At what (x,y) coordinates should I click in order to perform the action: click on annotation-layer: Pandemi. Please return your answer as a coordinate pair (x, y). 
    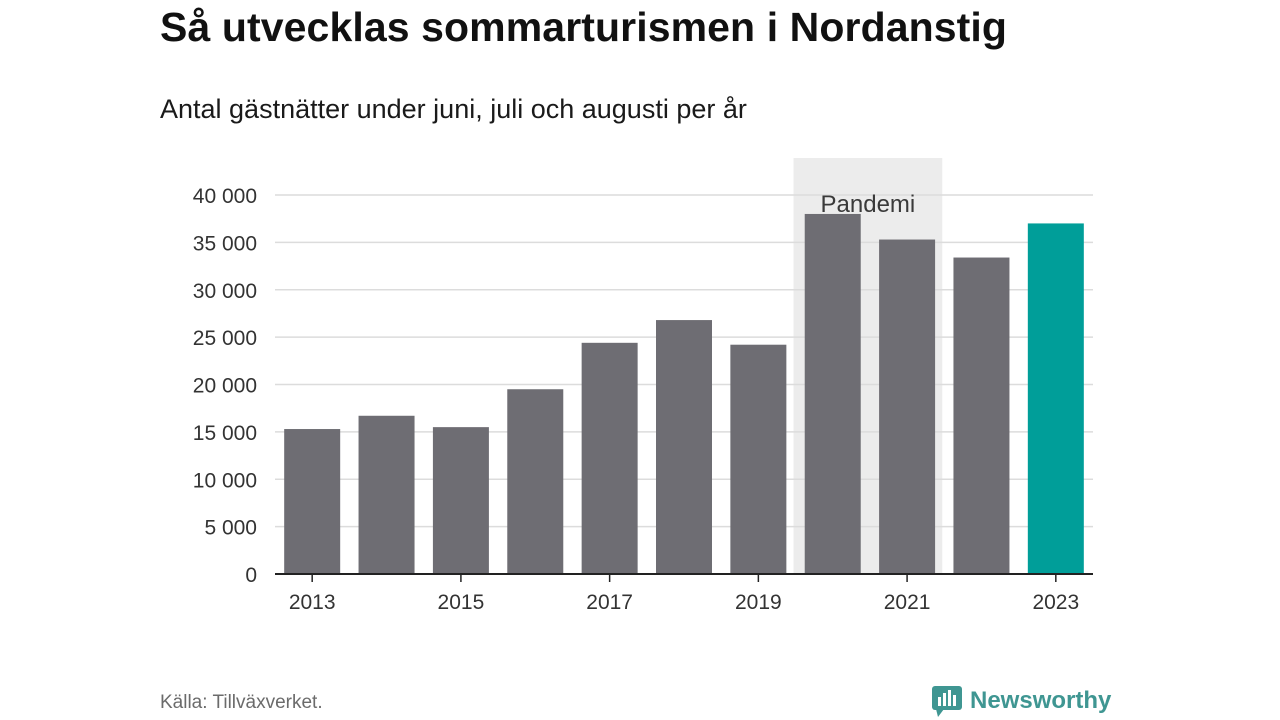
    Looking at the image, I should click on (868, 204).